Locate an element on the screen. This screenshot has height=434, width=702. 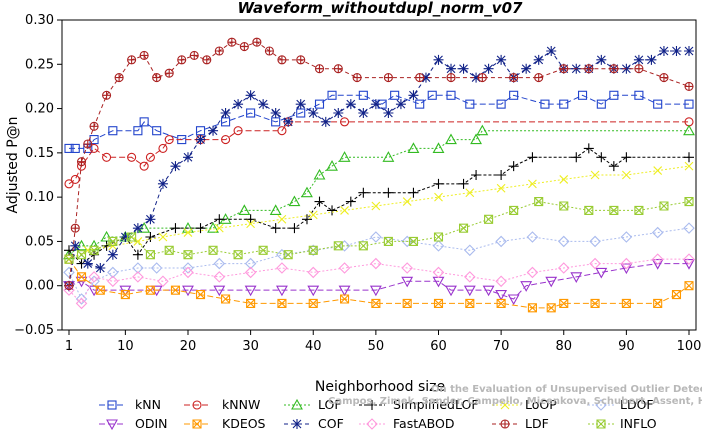
legend-marker-lof is located at coordinates (297, 404).